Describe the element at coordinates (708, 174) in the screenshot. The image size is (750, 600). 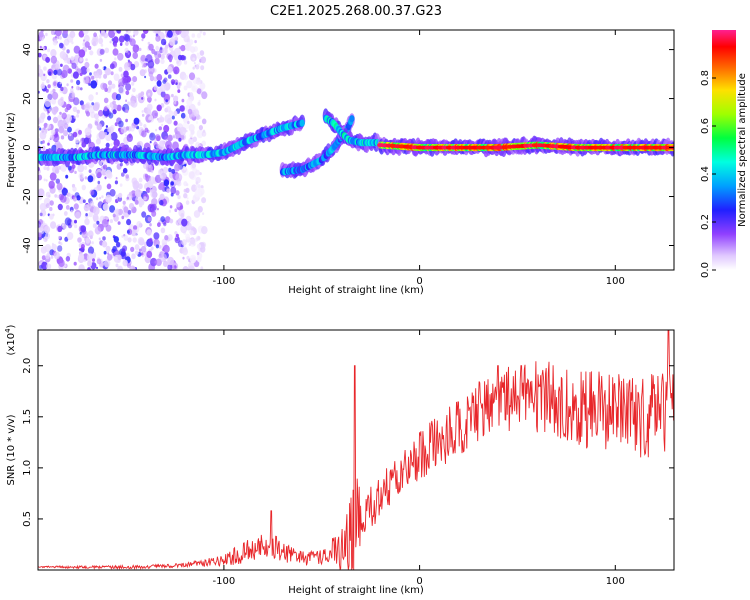
I see `colorbar-ticks: 0.0 0.2 0.4 0.6 0.8` at that location.